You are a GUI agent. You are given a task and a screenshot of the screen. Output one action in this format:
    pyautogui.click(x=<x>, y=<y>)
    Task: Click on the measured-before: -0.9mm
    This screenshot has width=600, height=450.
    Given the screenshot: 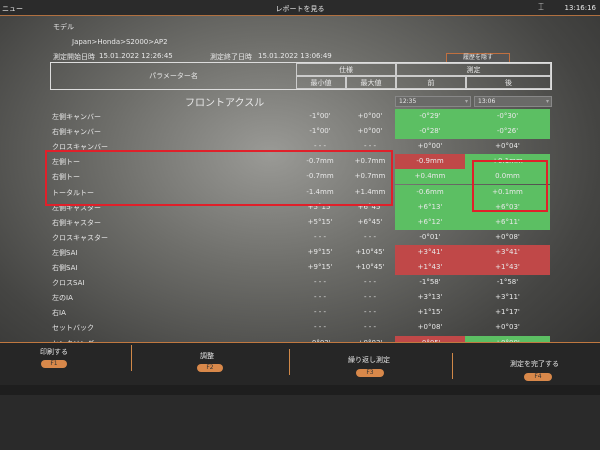 What is the action you would take?
    pyautogui.click(x=430, y=162)
    